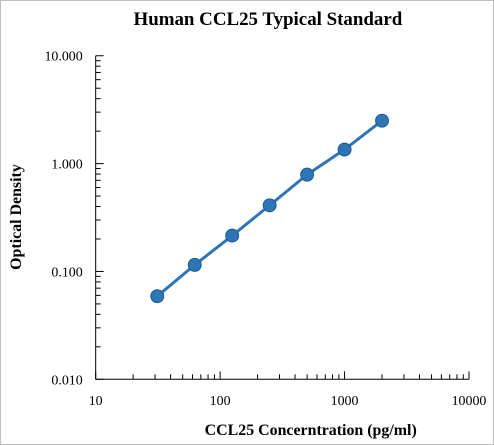  I want to click on chart-title: Human CCL25 Typical Standard, so click(268, 19).